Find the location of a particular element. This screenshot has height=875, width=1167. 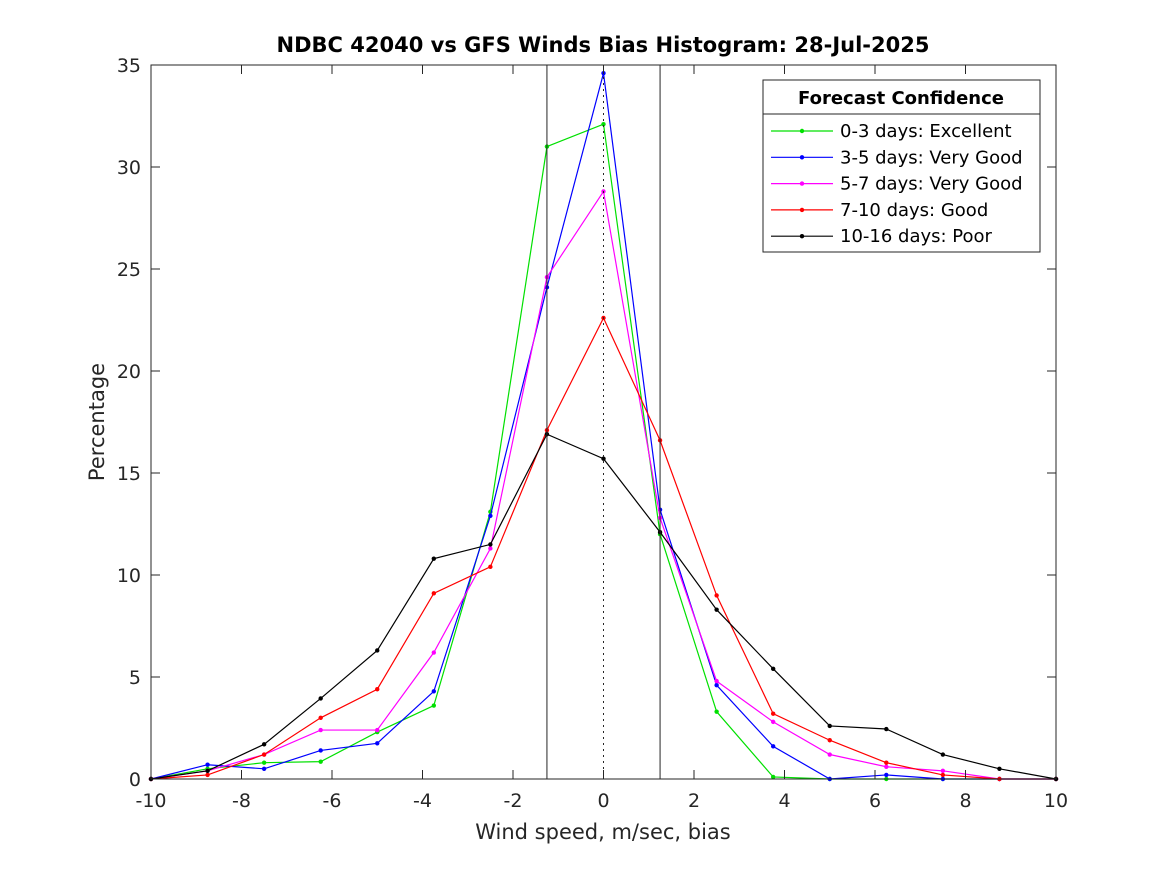

x-tick-label: 8 is located at coordinates (965, 801).